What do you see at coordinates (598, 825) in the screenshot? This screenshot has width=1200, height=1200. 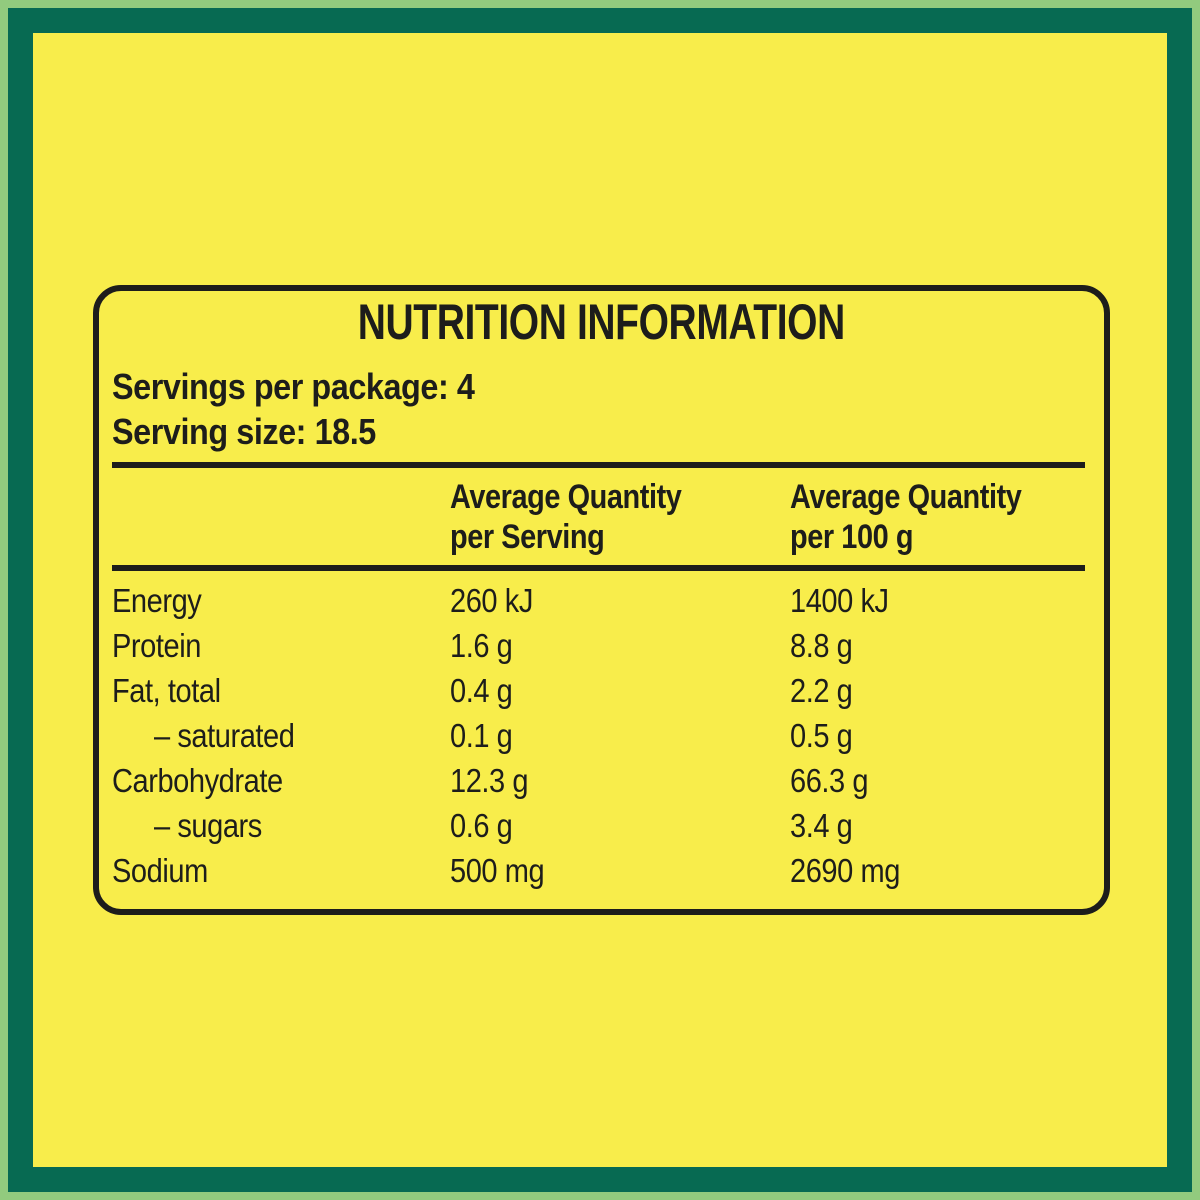 I see `table-row-sugars: – sugars 0.6 g 3.4 g` at bounding box center [598, 825].